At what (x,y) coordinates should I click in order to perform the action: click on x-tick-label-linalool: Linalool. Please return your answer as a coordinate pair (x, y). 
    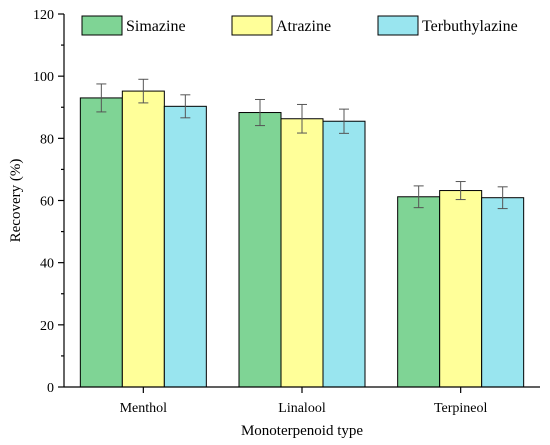
    Looking at the image, I should click on (302, 408).